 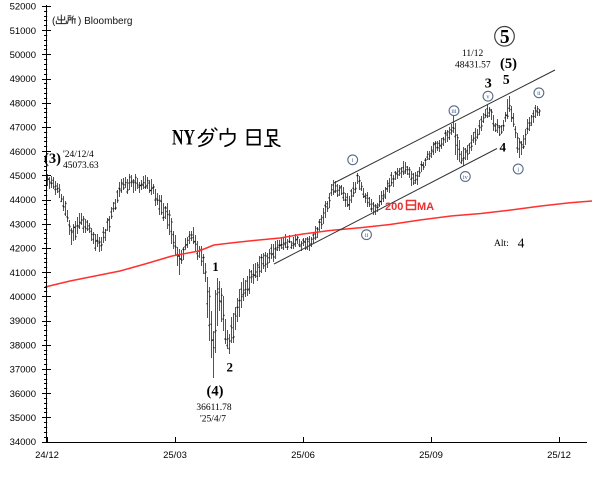 I want to click on svg-text: 25/06, so click(x=303, y=455).